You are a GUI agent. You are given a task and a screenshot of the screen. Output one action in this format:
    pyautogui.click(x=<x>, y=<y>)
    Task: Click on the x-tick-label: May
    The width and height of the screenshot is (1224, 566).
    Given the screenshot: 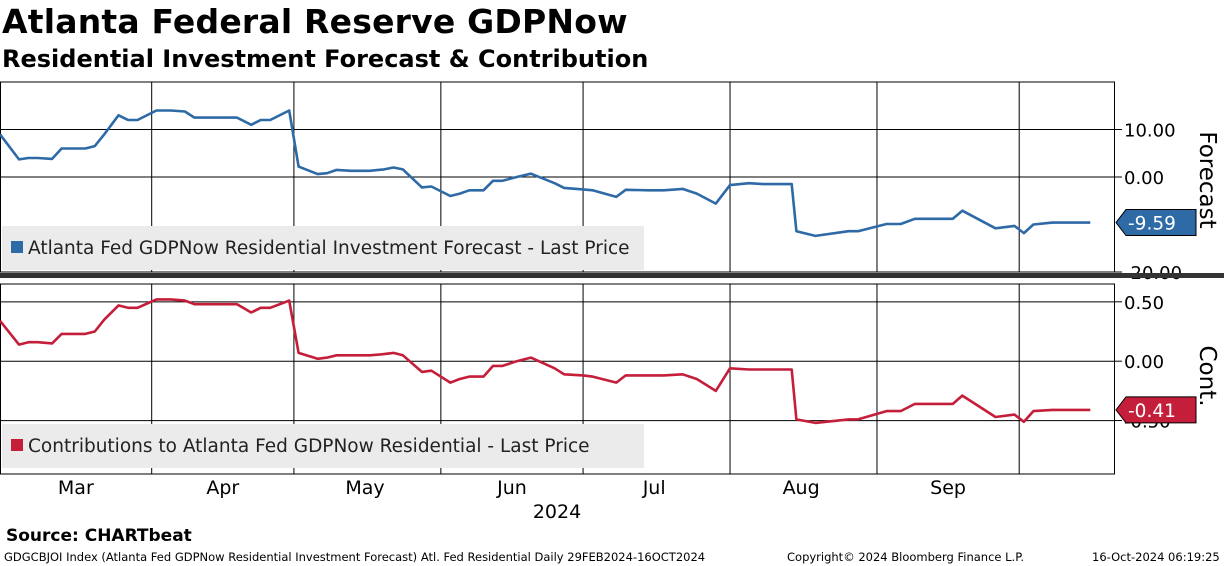 What is the action you would take?
    pyautogui.click(x=364, y=488)
    